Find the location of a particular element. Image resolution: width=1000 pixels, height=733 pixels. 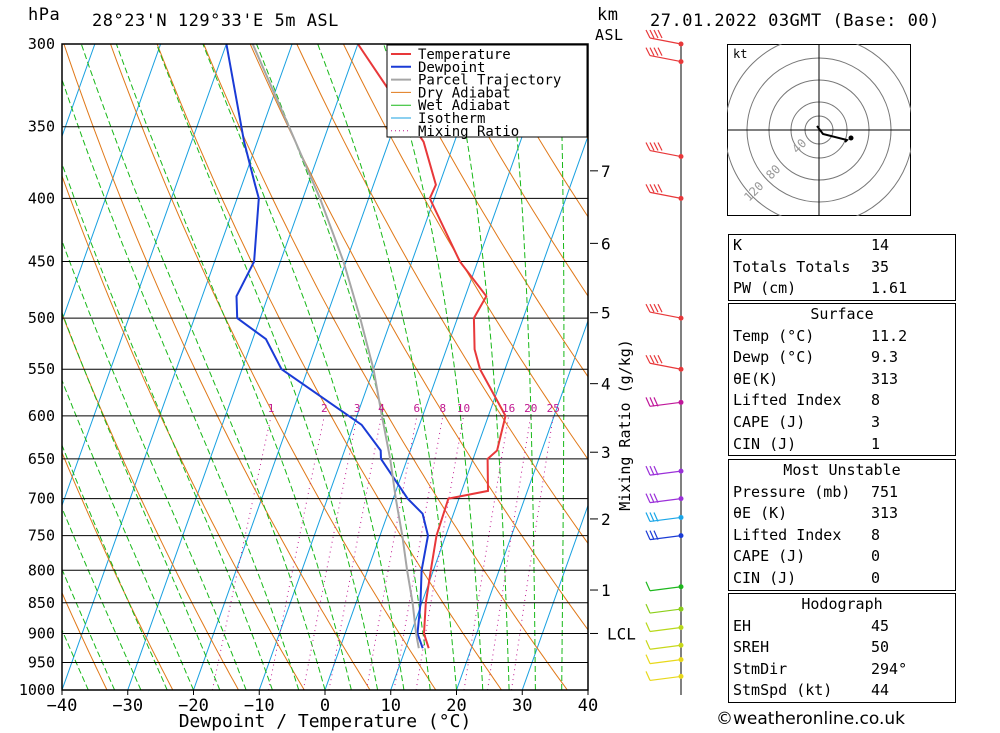

surface-label: Temp (°C) is located at coordinates (774, 335).